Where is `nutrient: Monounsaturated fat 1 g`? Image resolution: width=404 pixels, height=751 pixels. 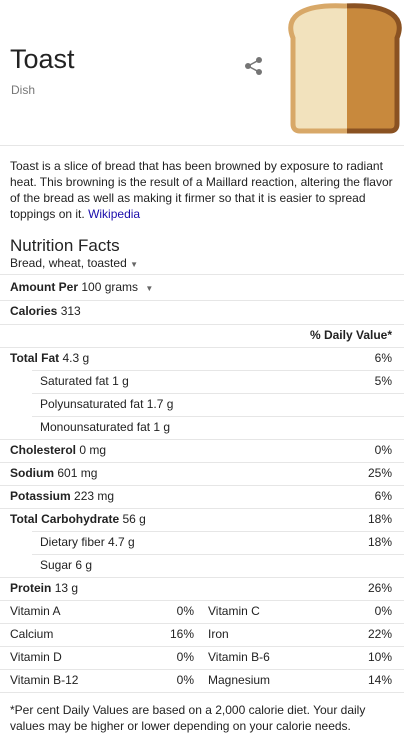
nutrient: Monounsaturated fat 1 g is located at coordinates (105, 427).